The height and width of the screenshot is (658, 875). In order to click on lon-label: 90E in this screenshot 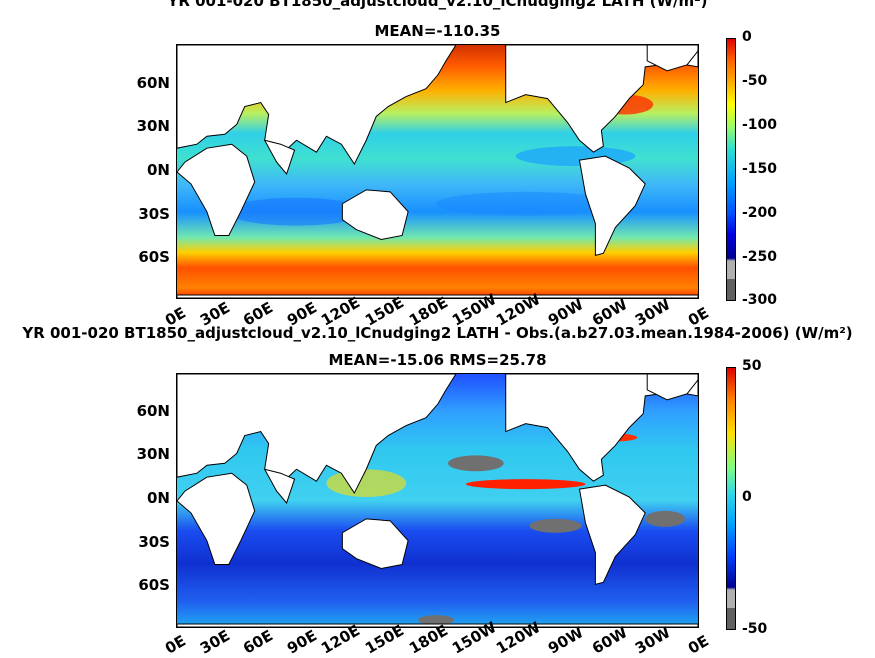, I will do `click(301, 642)`.